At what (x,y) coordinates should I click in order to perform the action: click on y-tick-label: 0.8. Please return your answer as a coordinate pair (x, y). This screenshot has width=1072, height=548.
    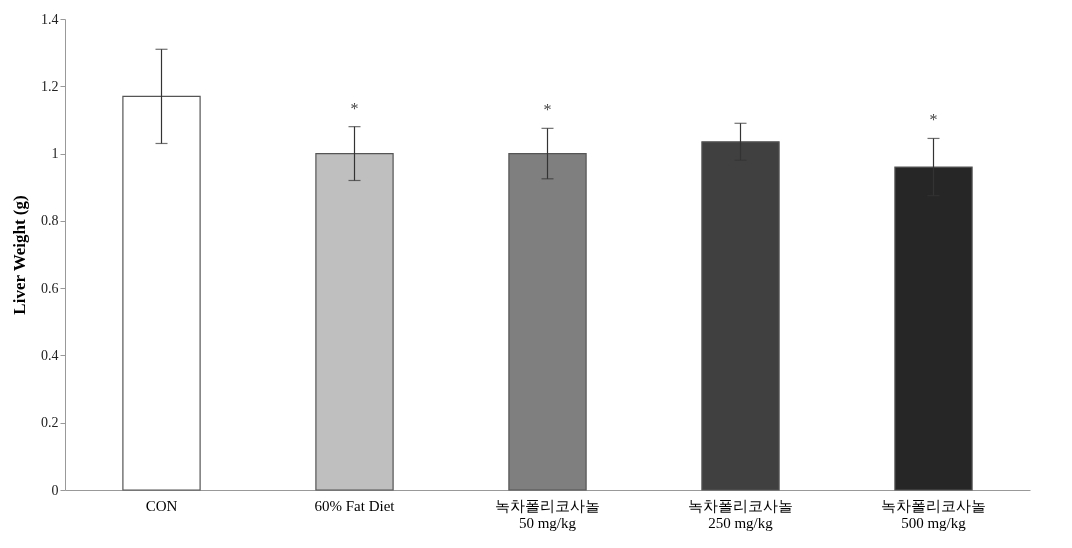
    Looking at the image, I should click on (50, 221).